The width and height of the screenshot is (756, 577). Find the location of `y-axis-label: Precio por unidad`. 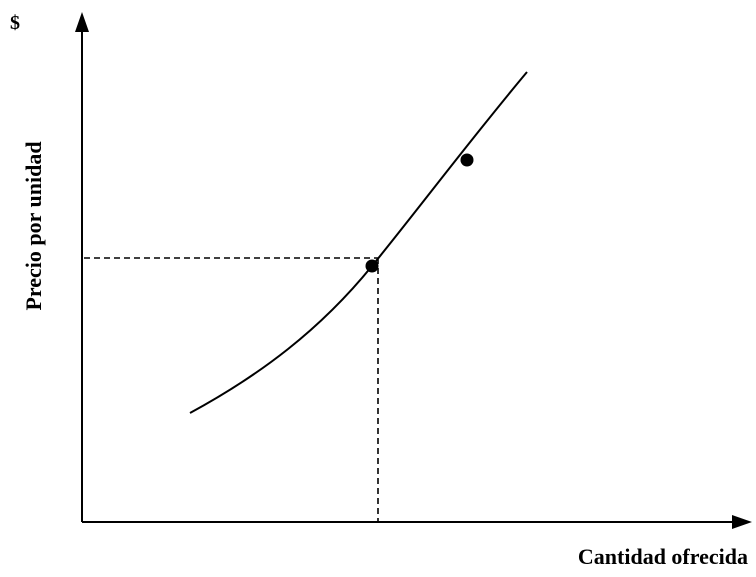

y-axis-label: Precio por unidad is located at coordinates (33, 226).